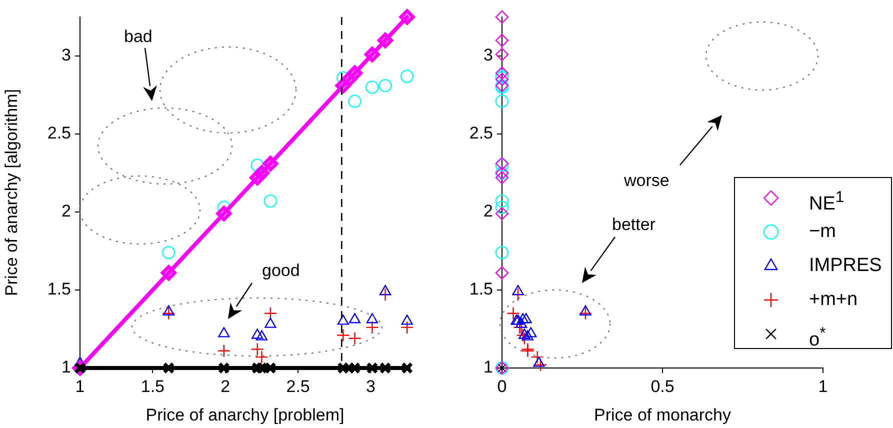  What do you see at coordinates (634, 224) in the screenshot?
I see `annotation: better` at bounding box center [634, 224].